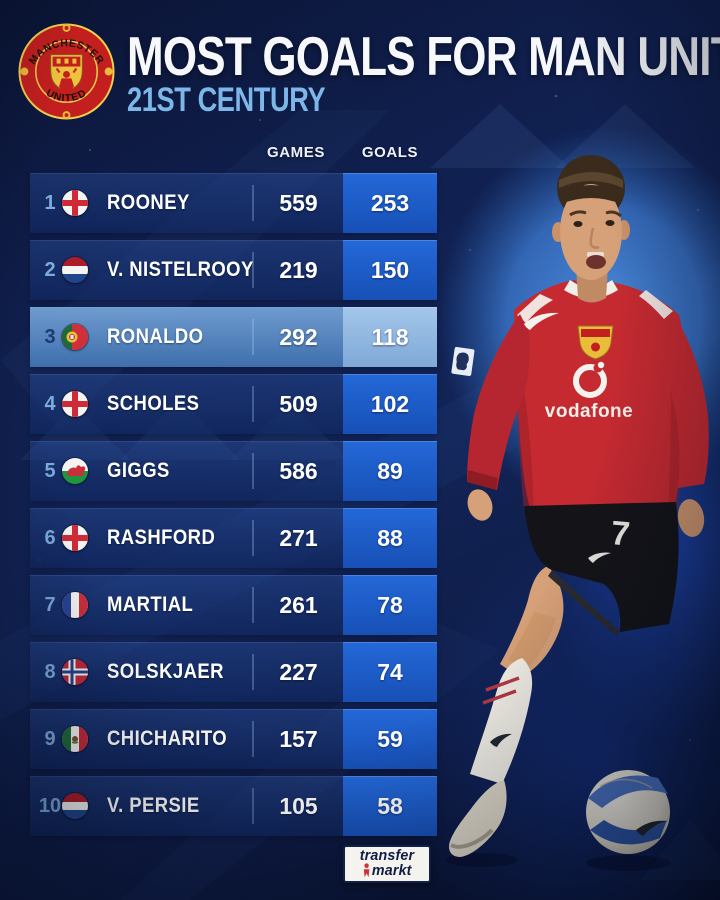  Describe the element at coordinates (390, 152) in the screenshot. I see `column-header-goals: GOALS` at that location.